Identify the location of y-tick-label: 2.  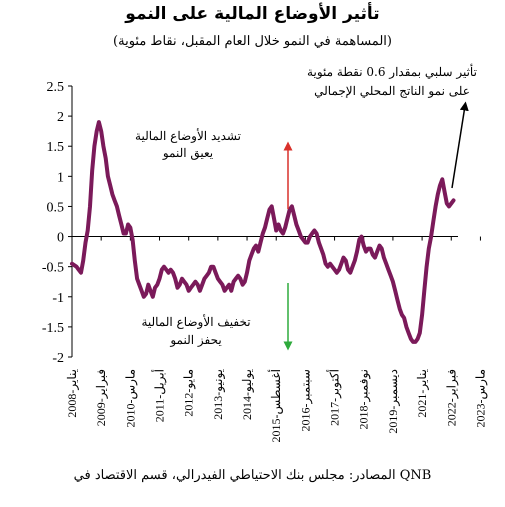
(60, 117).